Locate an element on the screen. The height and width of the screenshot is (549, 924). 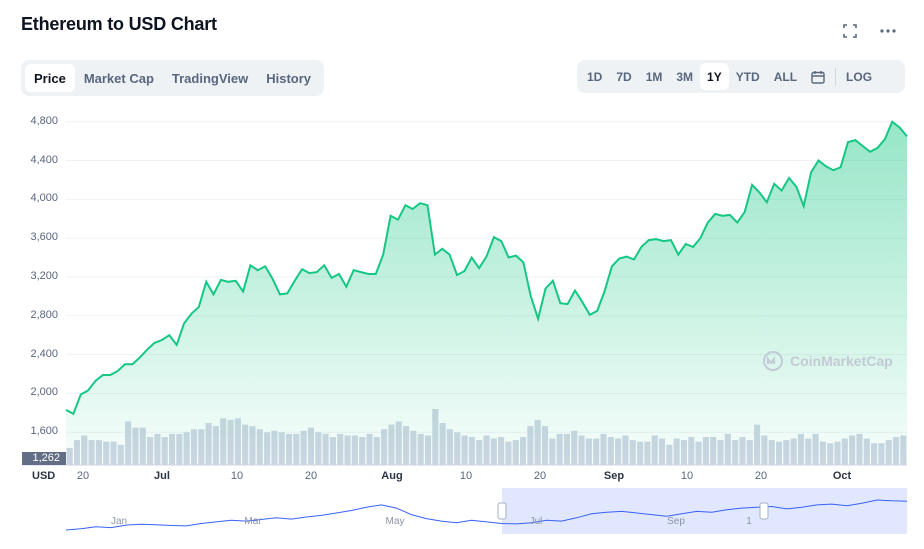
y-tick-label: 2,800 is located at coordinates (44, 314).